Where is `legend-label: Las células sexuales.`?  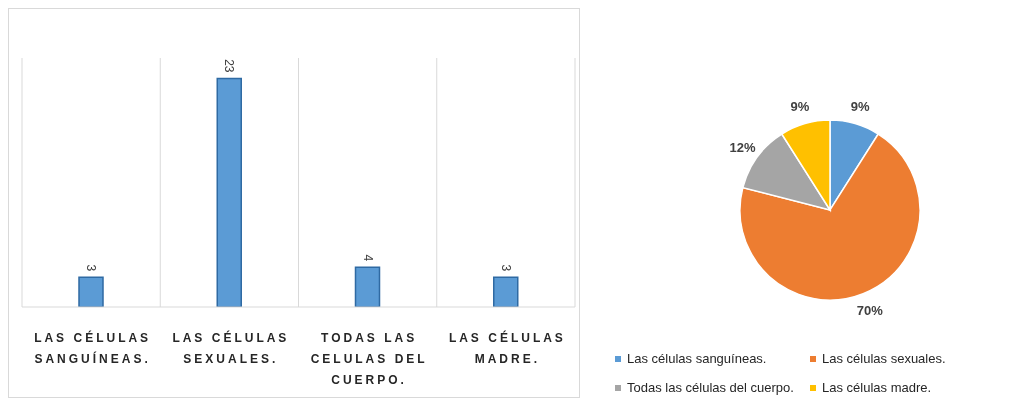
legend-label: Las células sexuales. is located at coordinates (884, 358).